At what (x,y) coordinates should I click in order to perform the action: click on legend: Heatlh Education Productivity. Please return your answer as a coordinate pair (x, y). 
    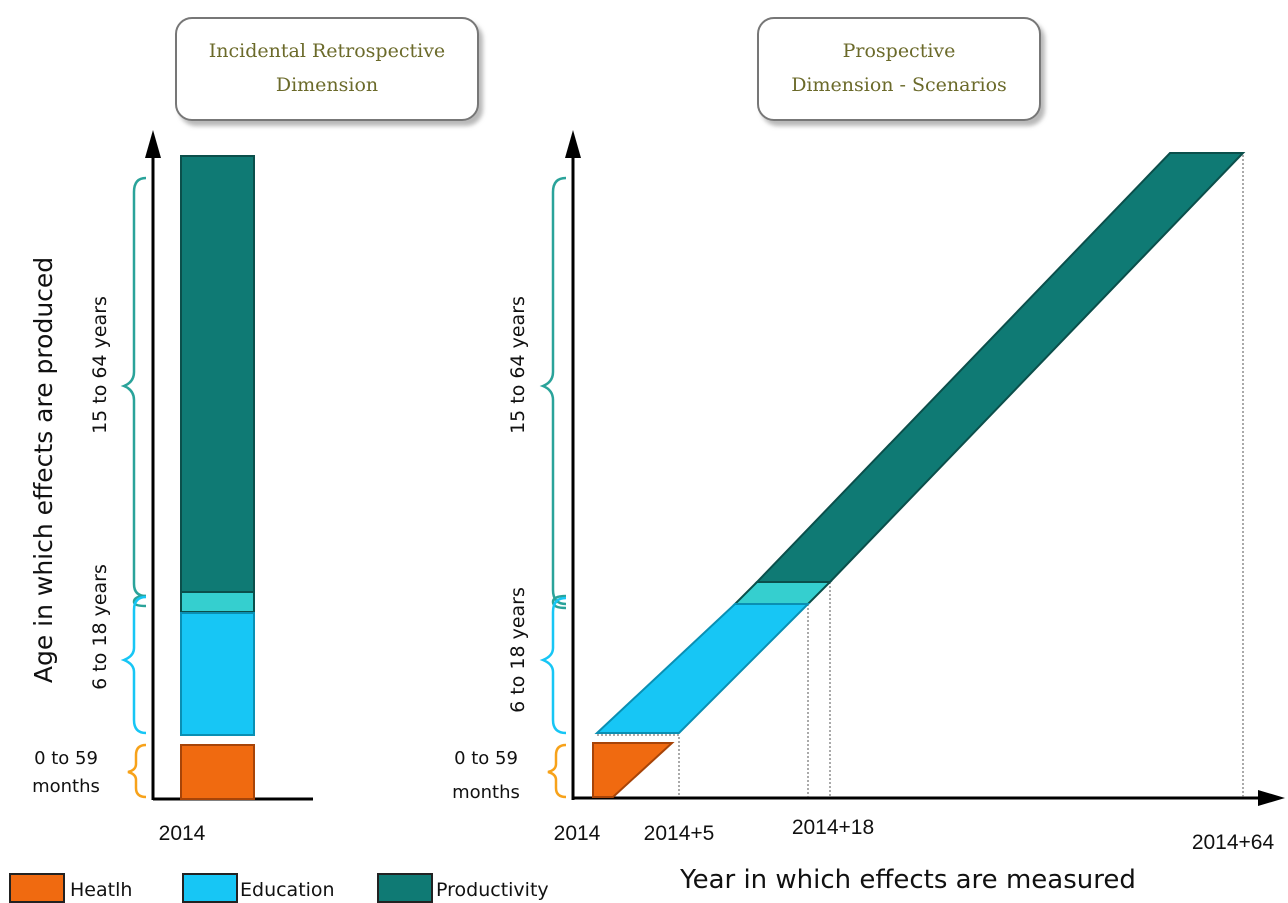
    Looking at the image, I should click on (279, 888).